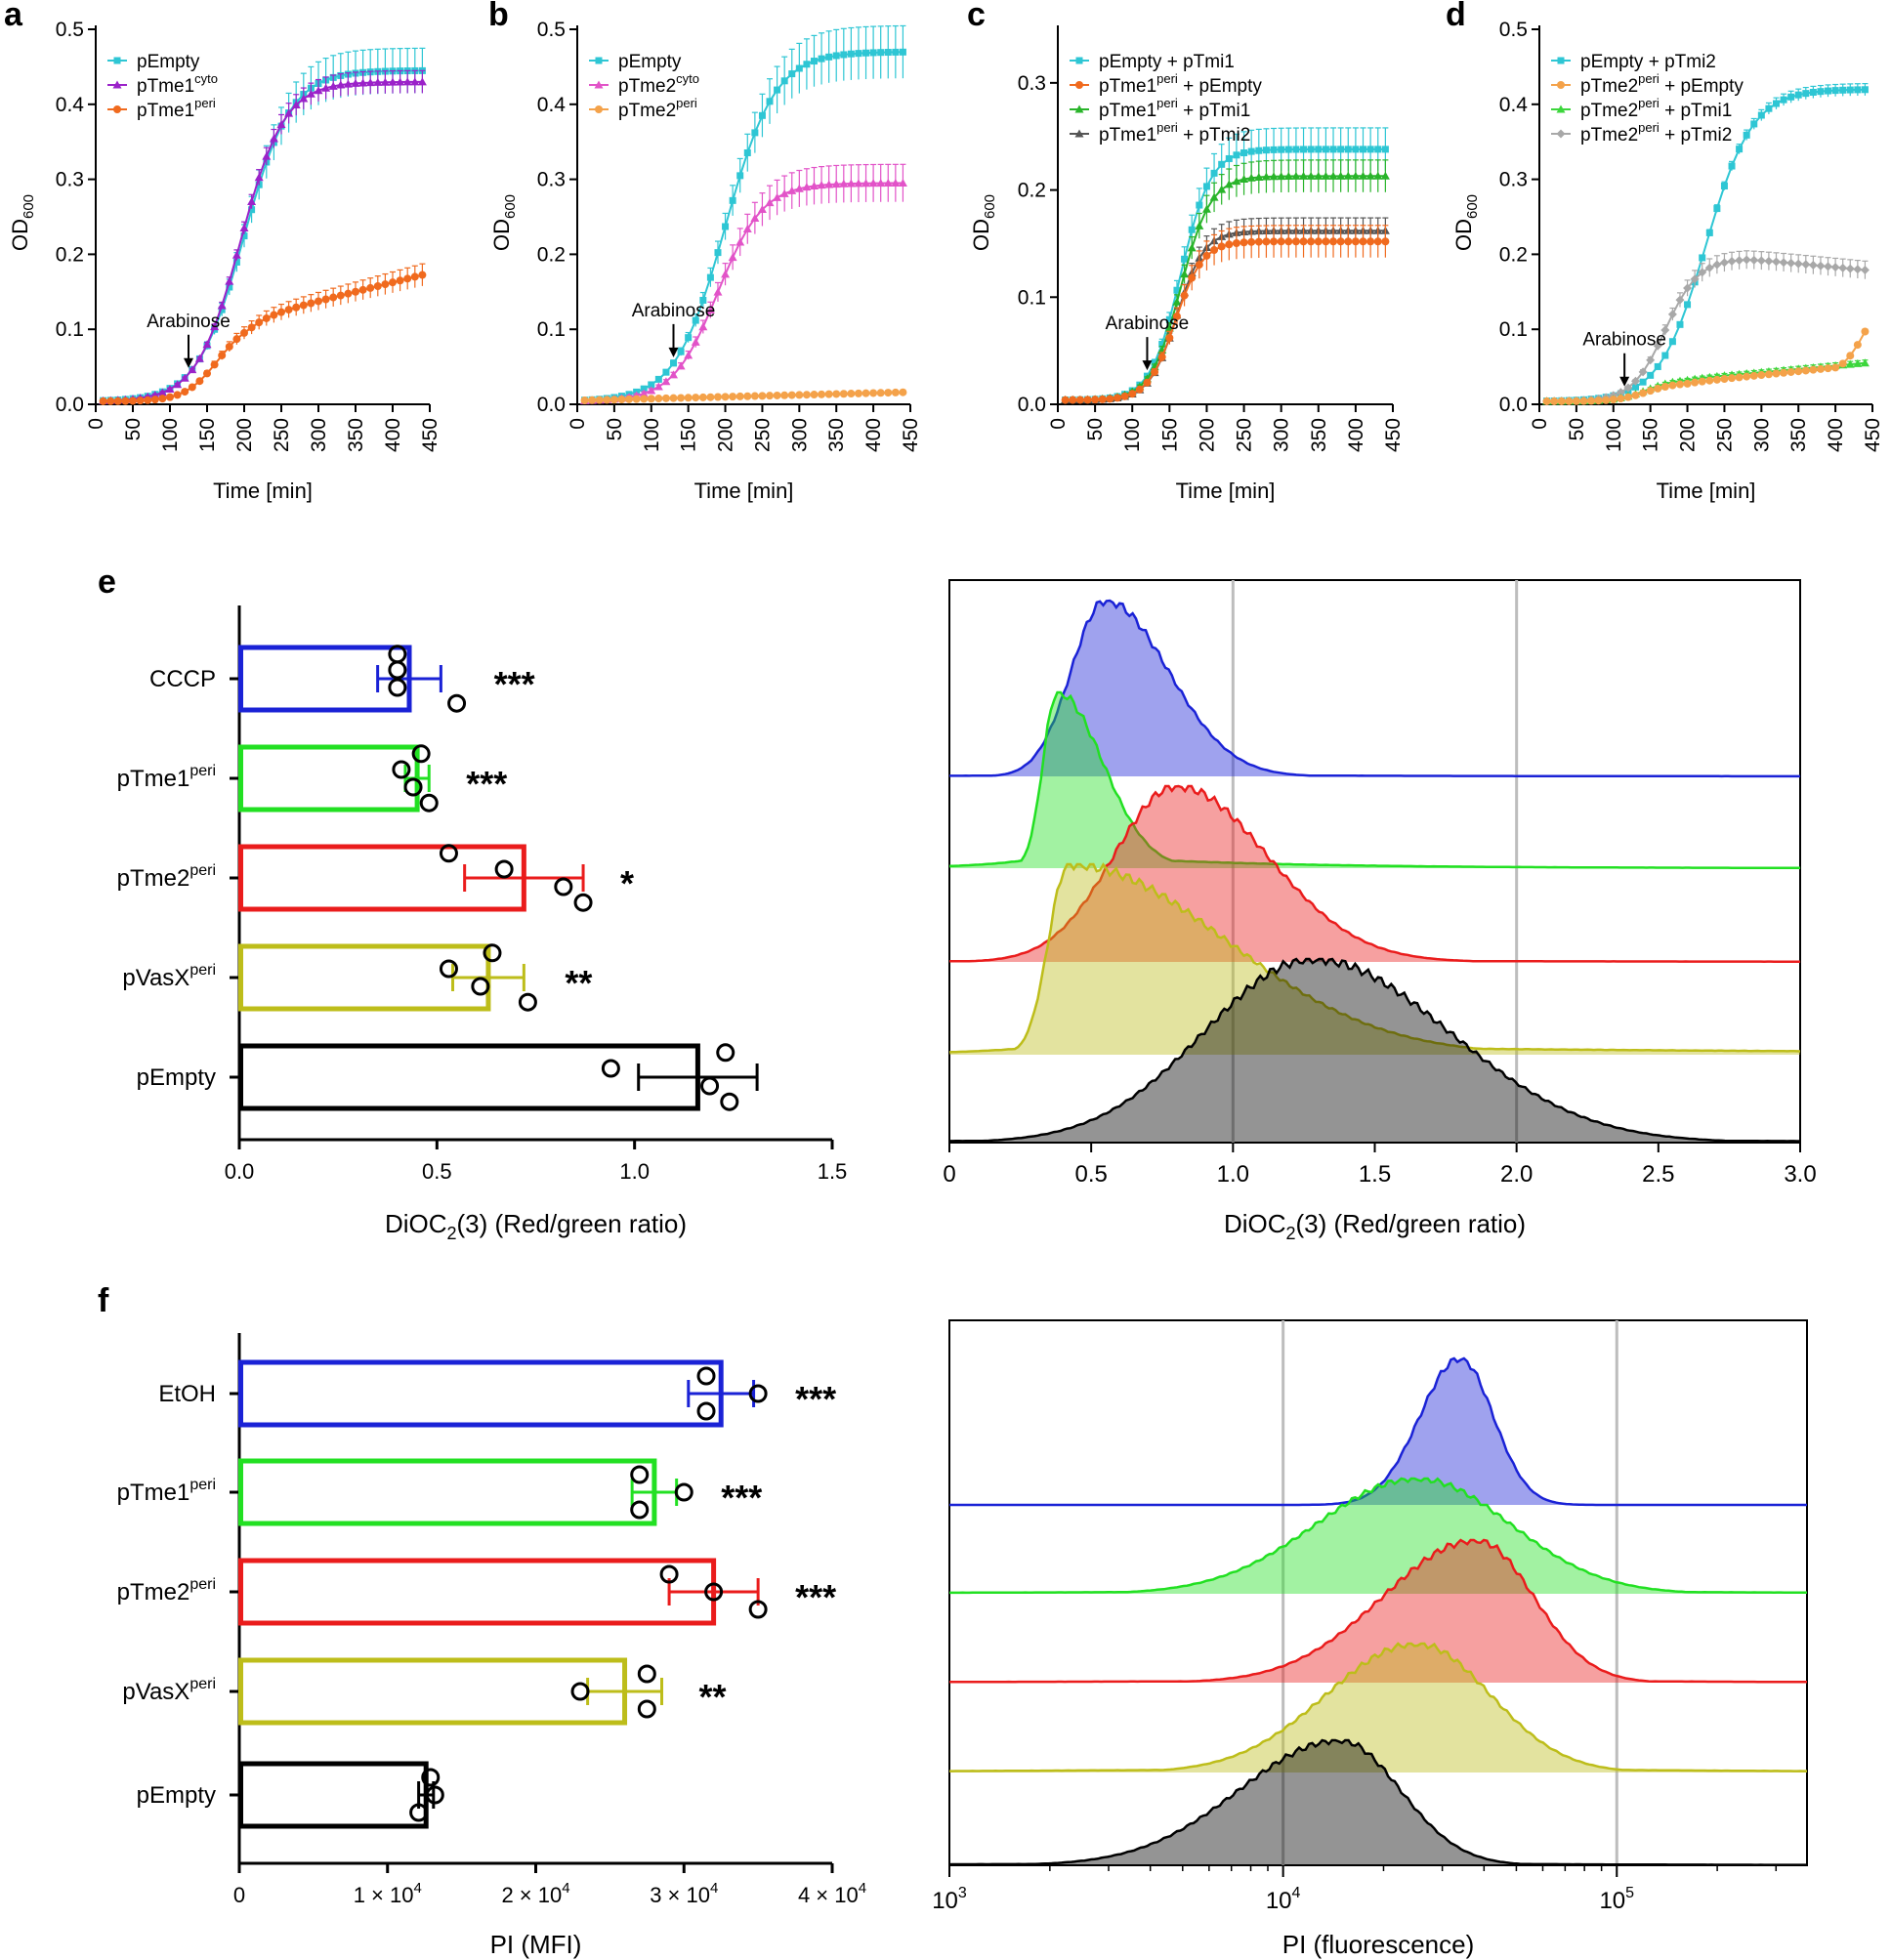  What do you see at coordinates (167, 1491) in the screenshot?
I see `category-label: pTme1peri` at bounding box center [167, 1491].